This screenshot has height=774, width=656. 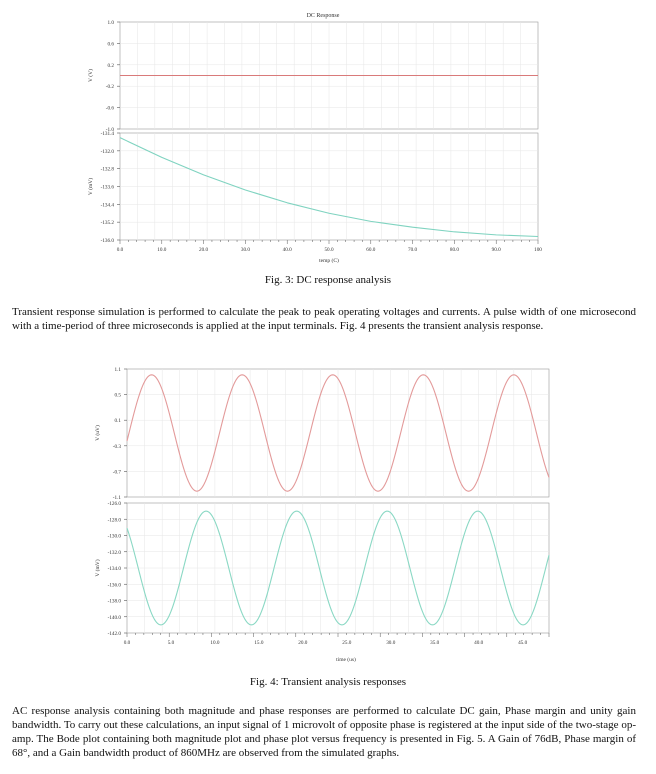 What do you see at coordinates (346, 643) in the screenshot?
I see `x-tick-label: 25.0` at bounding box center [346, 643].